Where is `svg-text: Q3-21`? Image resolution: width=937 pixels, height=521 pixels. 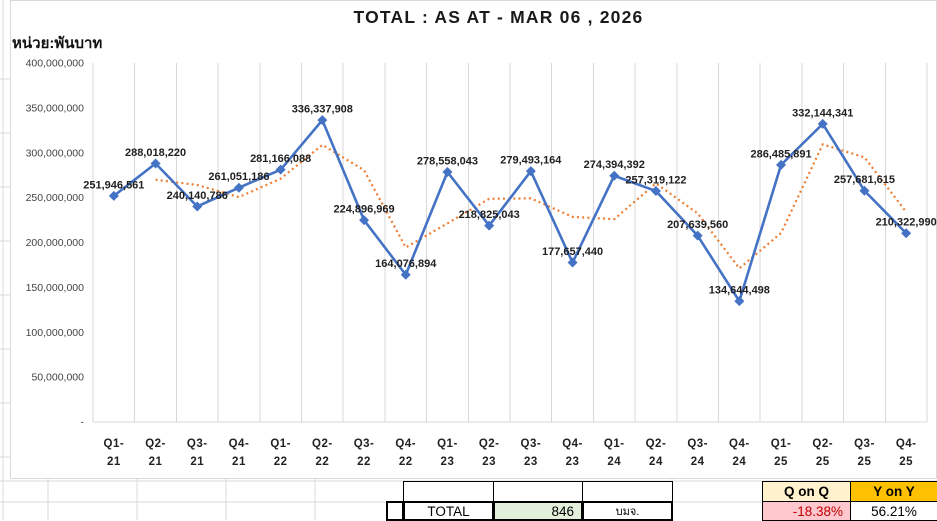 svg-text: Q3-21 is located at coordinates (197, 453).